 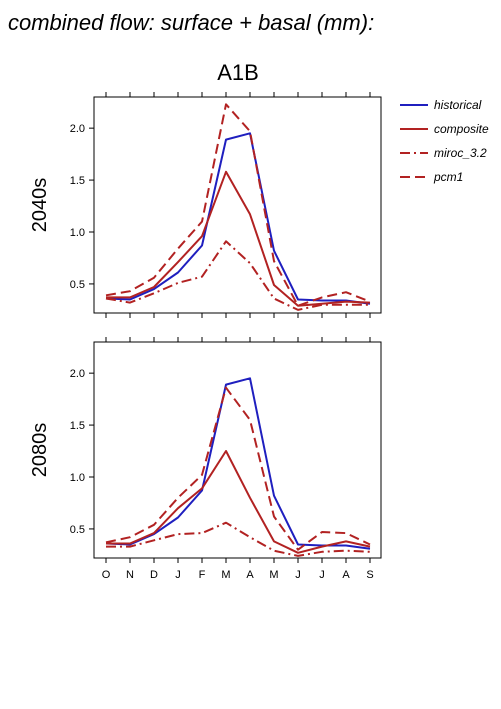 I want to click on x-tick-label: D, so click(x=154, y=575).